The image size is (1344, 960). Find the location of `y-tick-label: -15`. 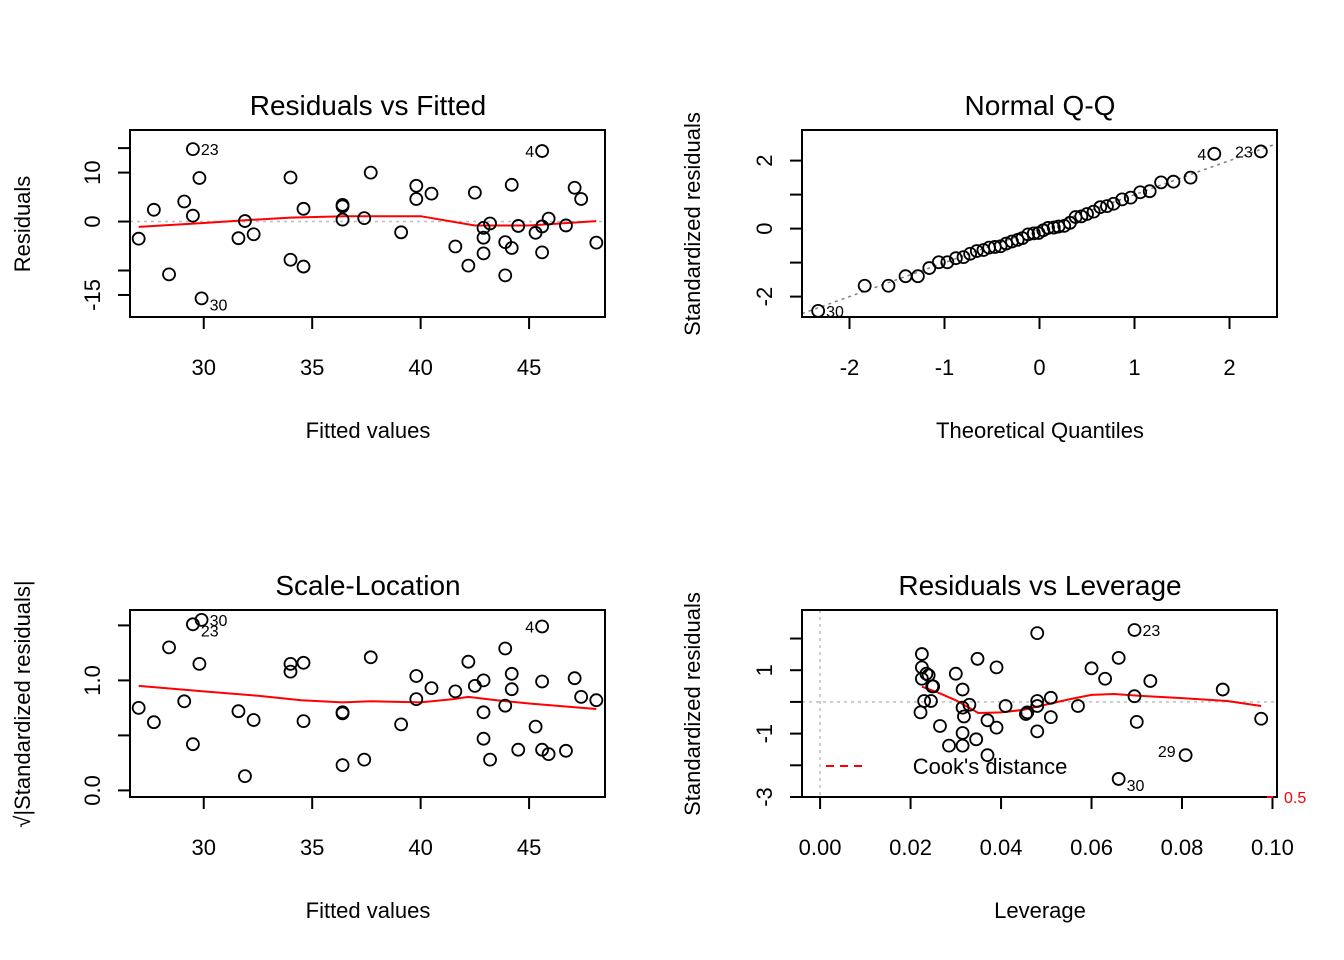

y-tick-label: -15 is located at coordinates (92, 295).